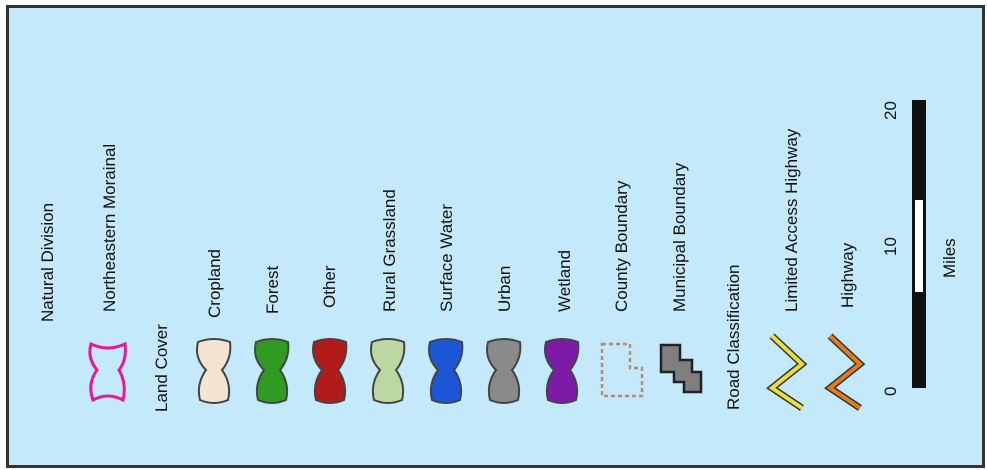 The image size is (987, 470). What do you see at coordinates (621, 246) in the screenshot?
I see `label-county-boundary: County Boundary` at bounding box center [621, 246].